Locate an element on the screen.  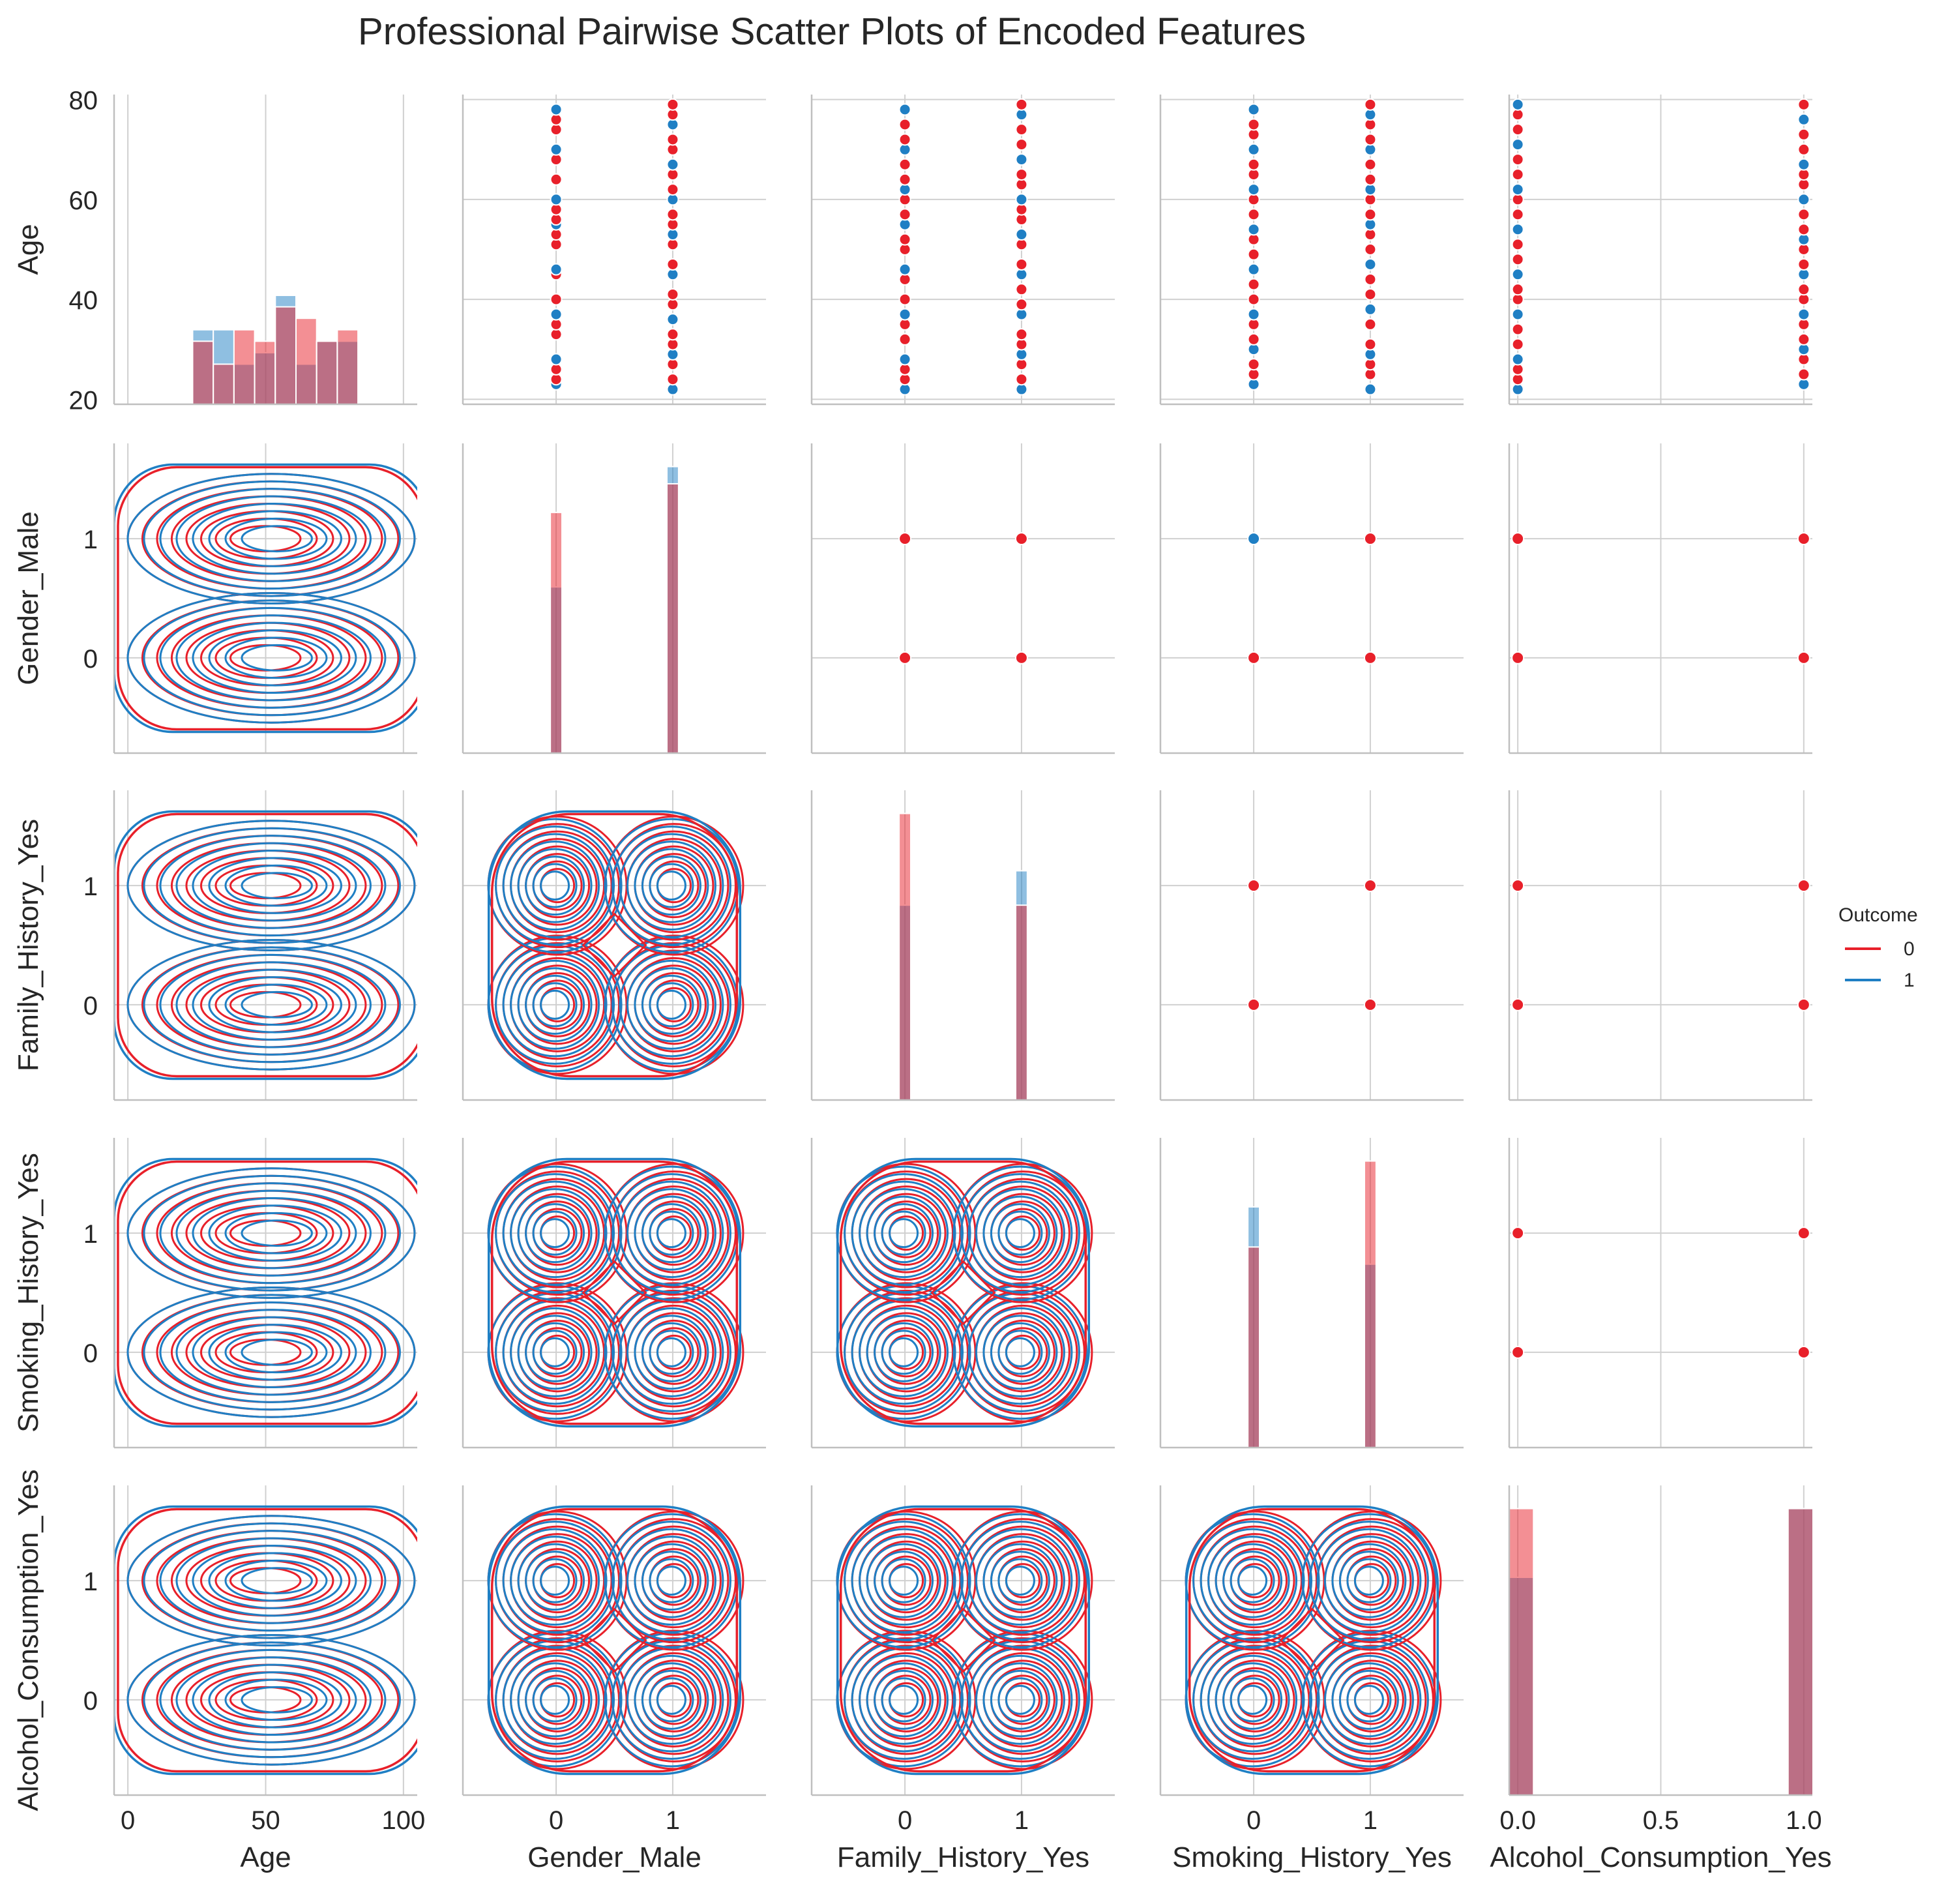
x-tick-label: 0.5 is located at coordinates (1661, 1821).